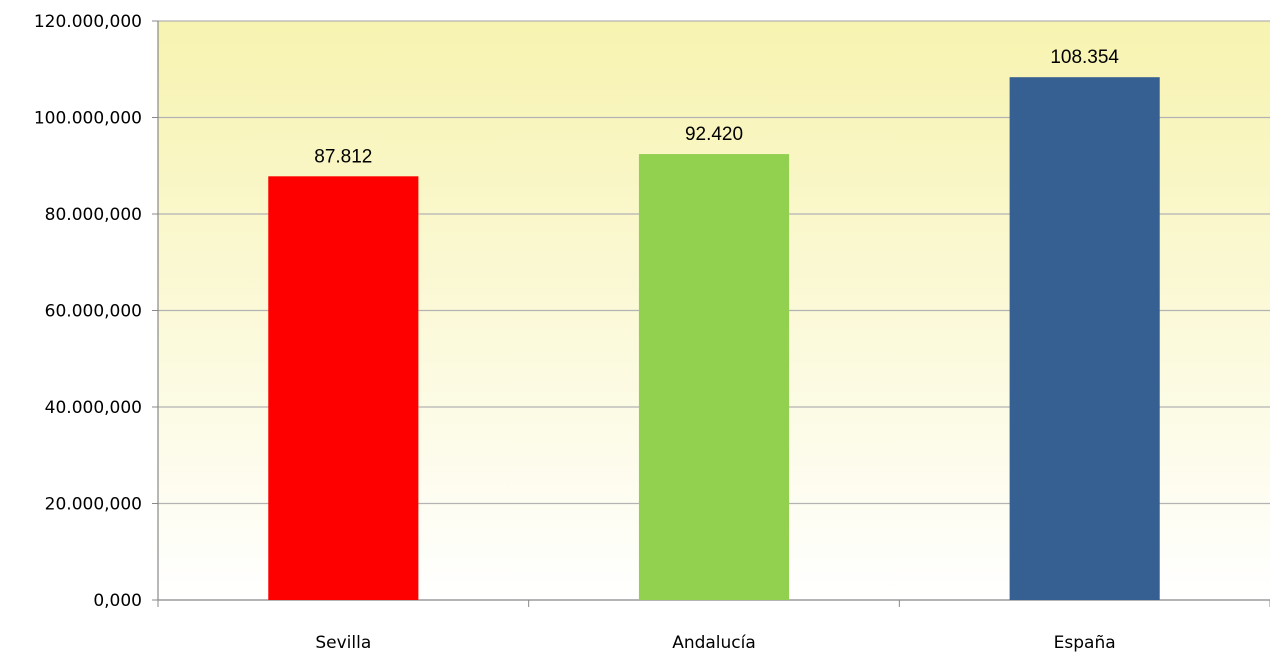 The width and height of the screenshot is (1270, 652). Describe the element at coordinates (1084, 338) in the screenshot. I see `bar-espaa` at that location.